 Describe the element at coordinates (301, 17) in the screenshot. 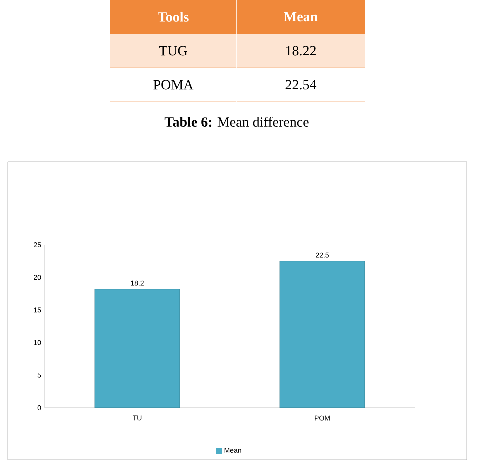

I see `text: Mean` at that location.